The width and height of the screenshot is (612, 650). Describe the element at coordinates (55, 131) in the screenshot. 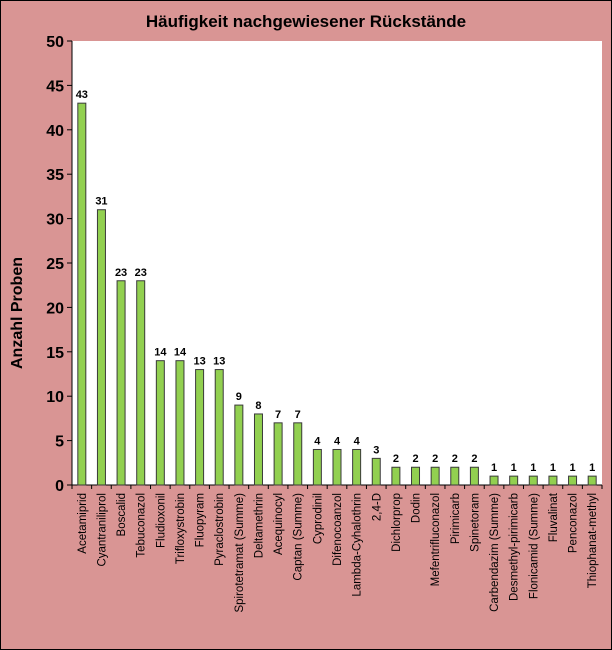

I see `y-tick-label: 40` at that location.